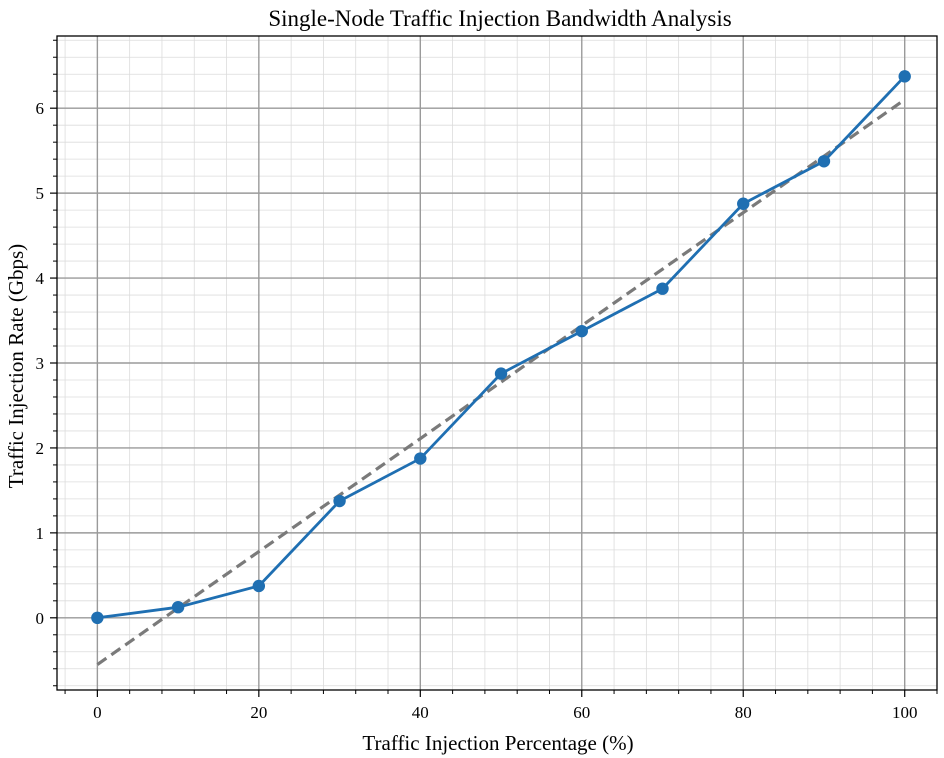 The image size is (944, 758). What do you see at coordinates (743, 712) in the screenshot?
I see `x-tick-label: 80` at bounding box center [743, 712].